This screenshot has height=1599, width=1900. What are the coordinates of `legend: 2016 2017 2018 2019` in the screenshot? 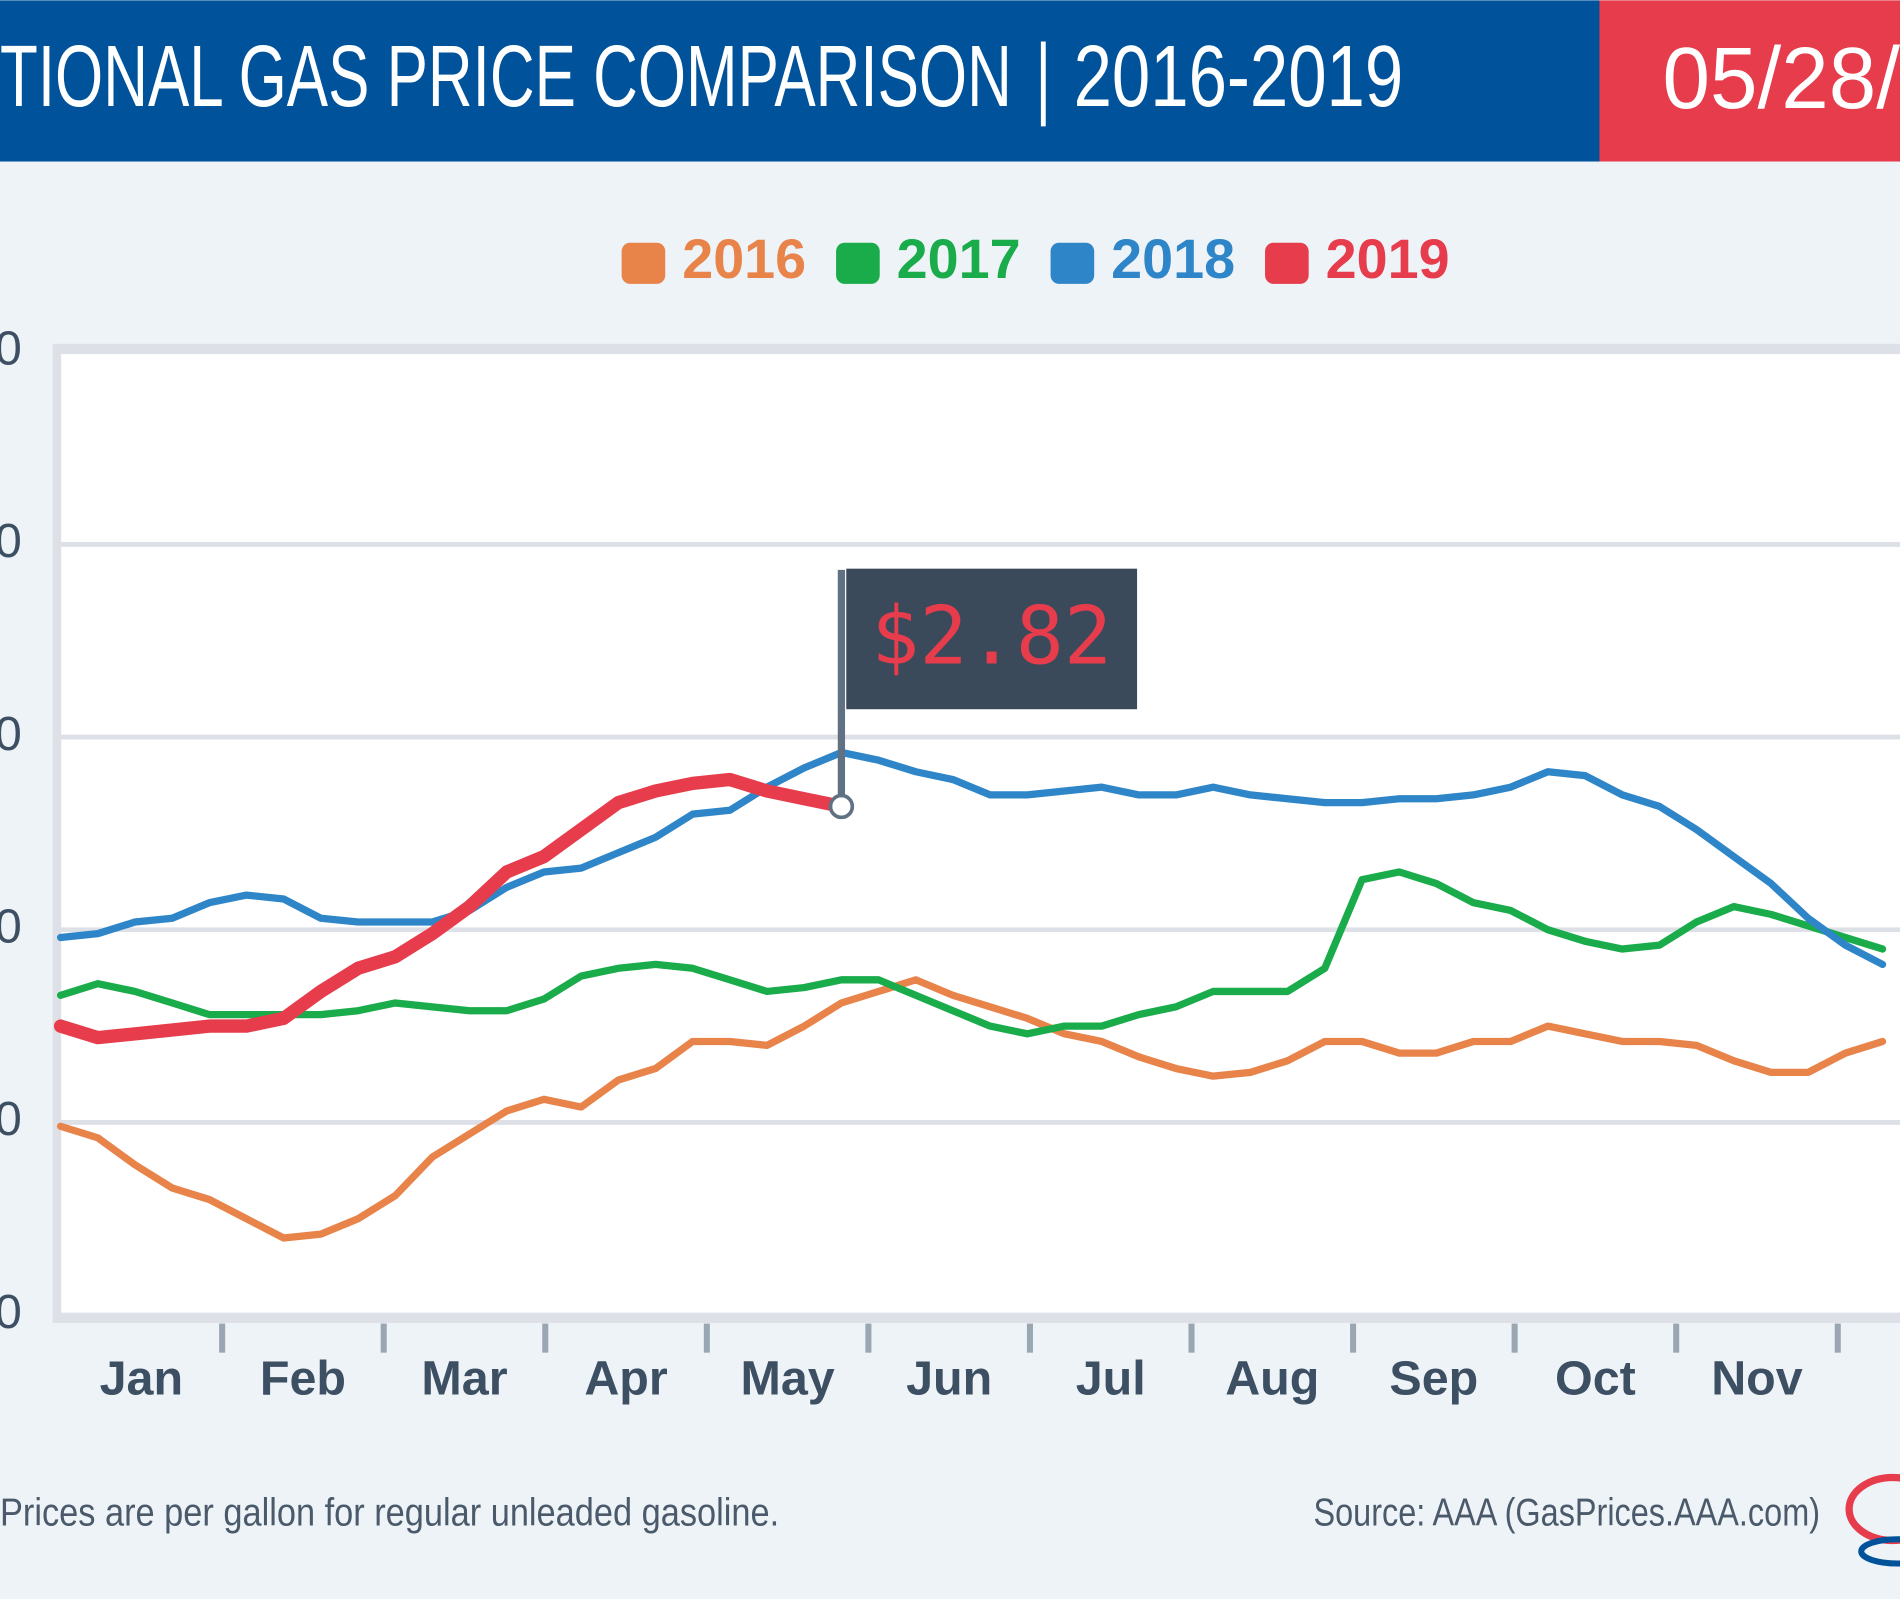 It's located at (1035, 259).